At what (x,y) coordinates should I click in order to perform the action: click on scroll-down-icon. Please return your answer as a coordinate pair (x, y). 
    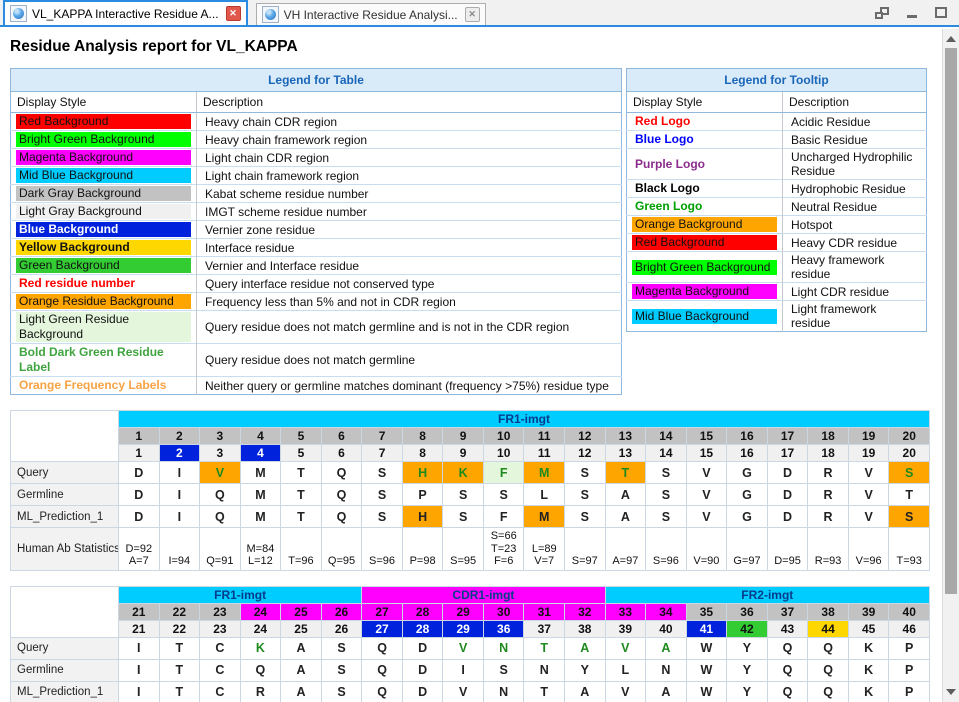
    Looking at the image, I should click on (951, 692).